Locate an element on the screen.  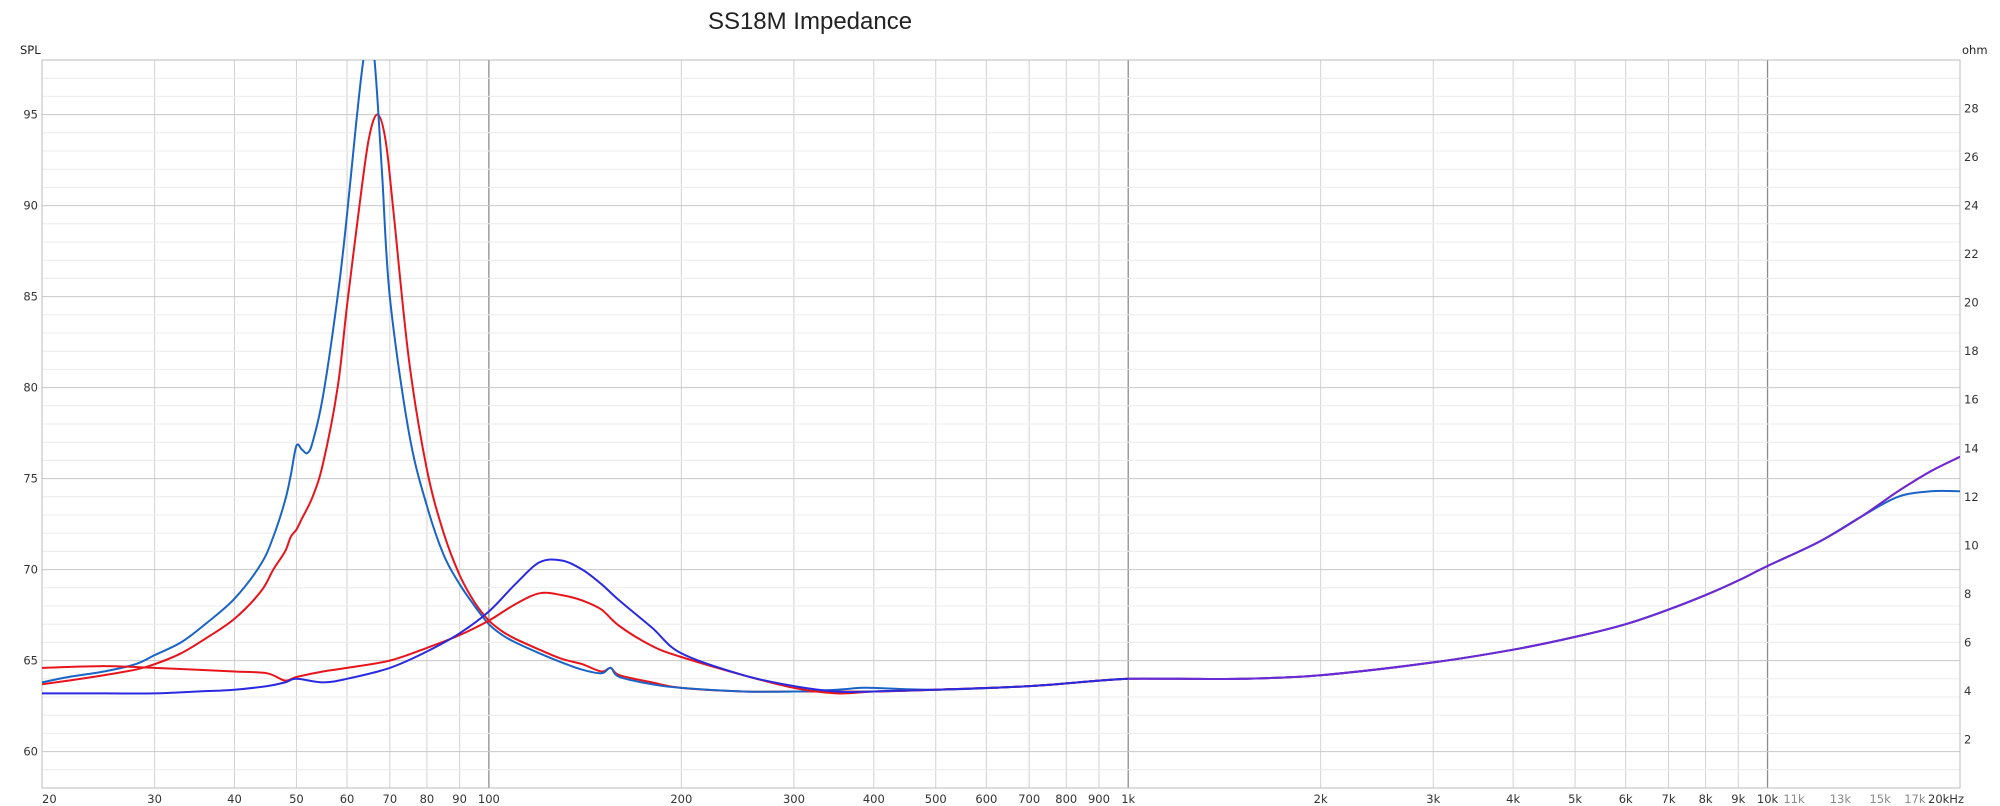
y-right-tick-label: 20 is located at coordinates (1971, 303).